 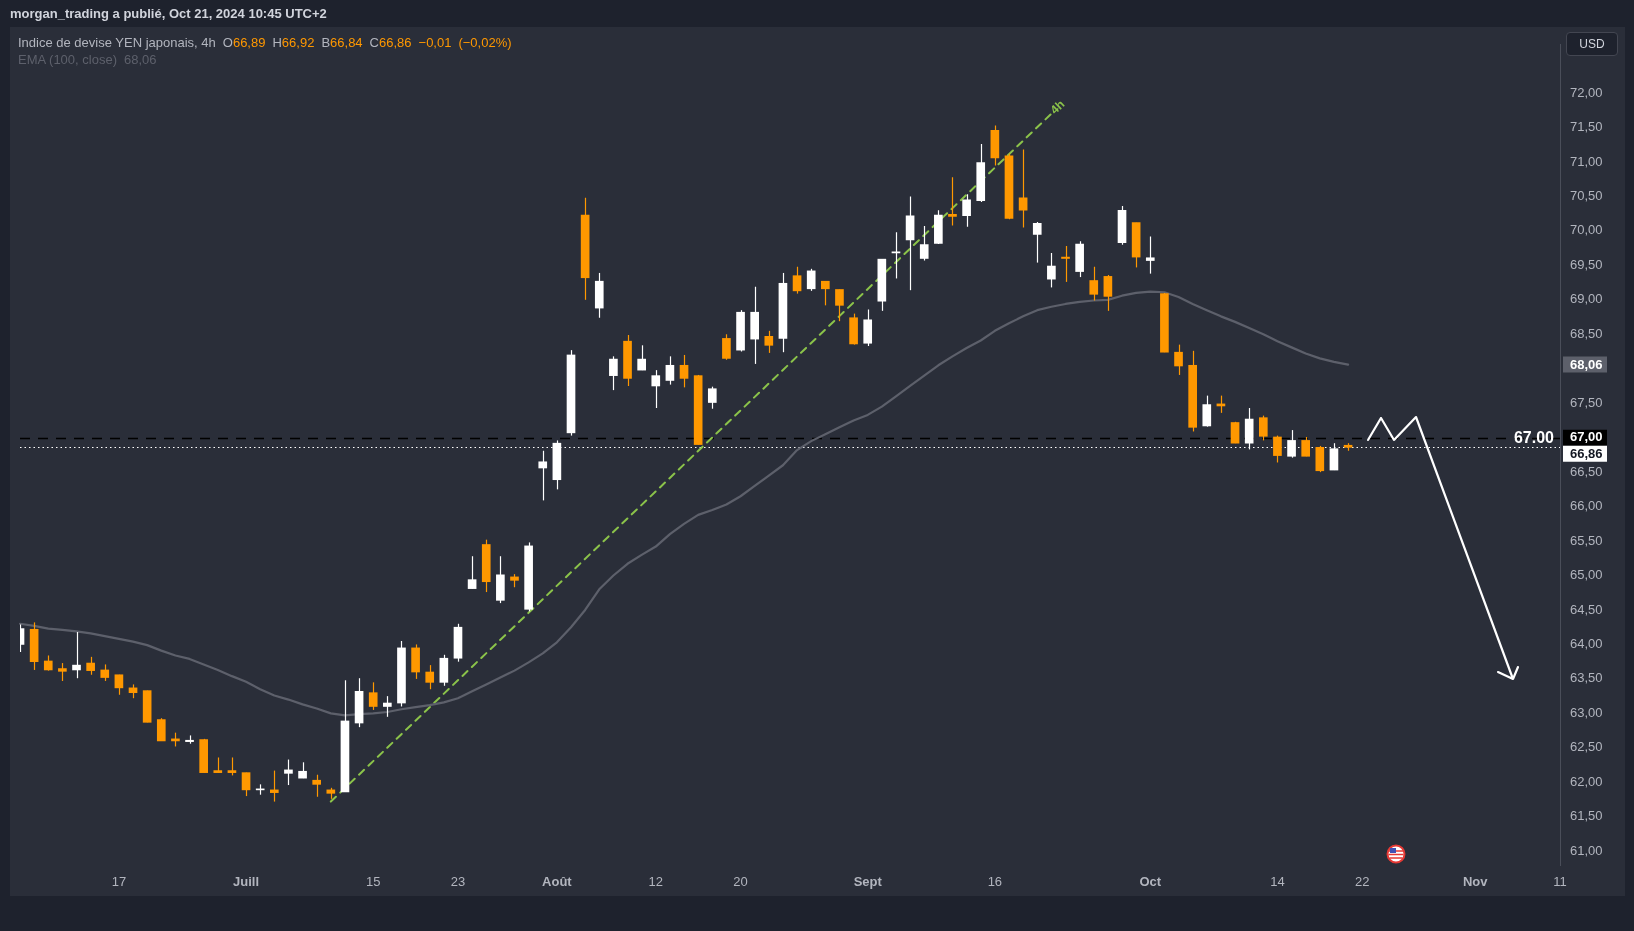 What do you see at coordinates (1586, 575) in the screenshot?
I see `y-tick-label: 65,00` at bounding box center [1586, 575].